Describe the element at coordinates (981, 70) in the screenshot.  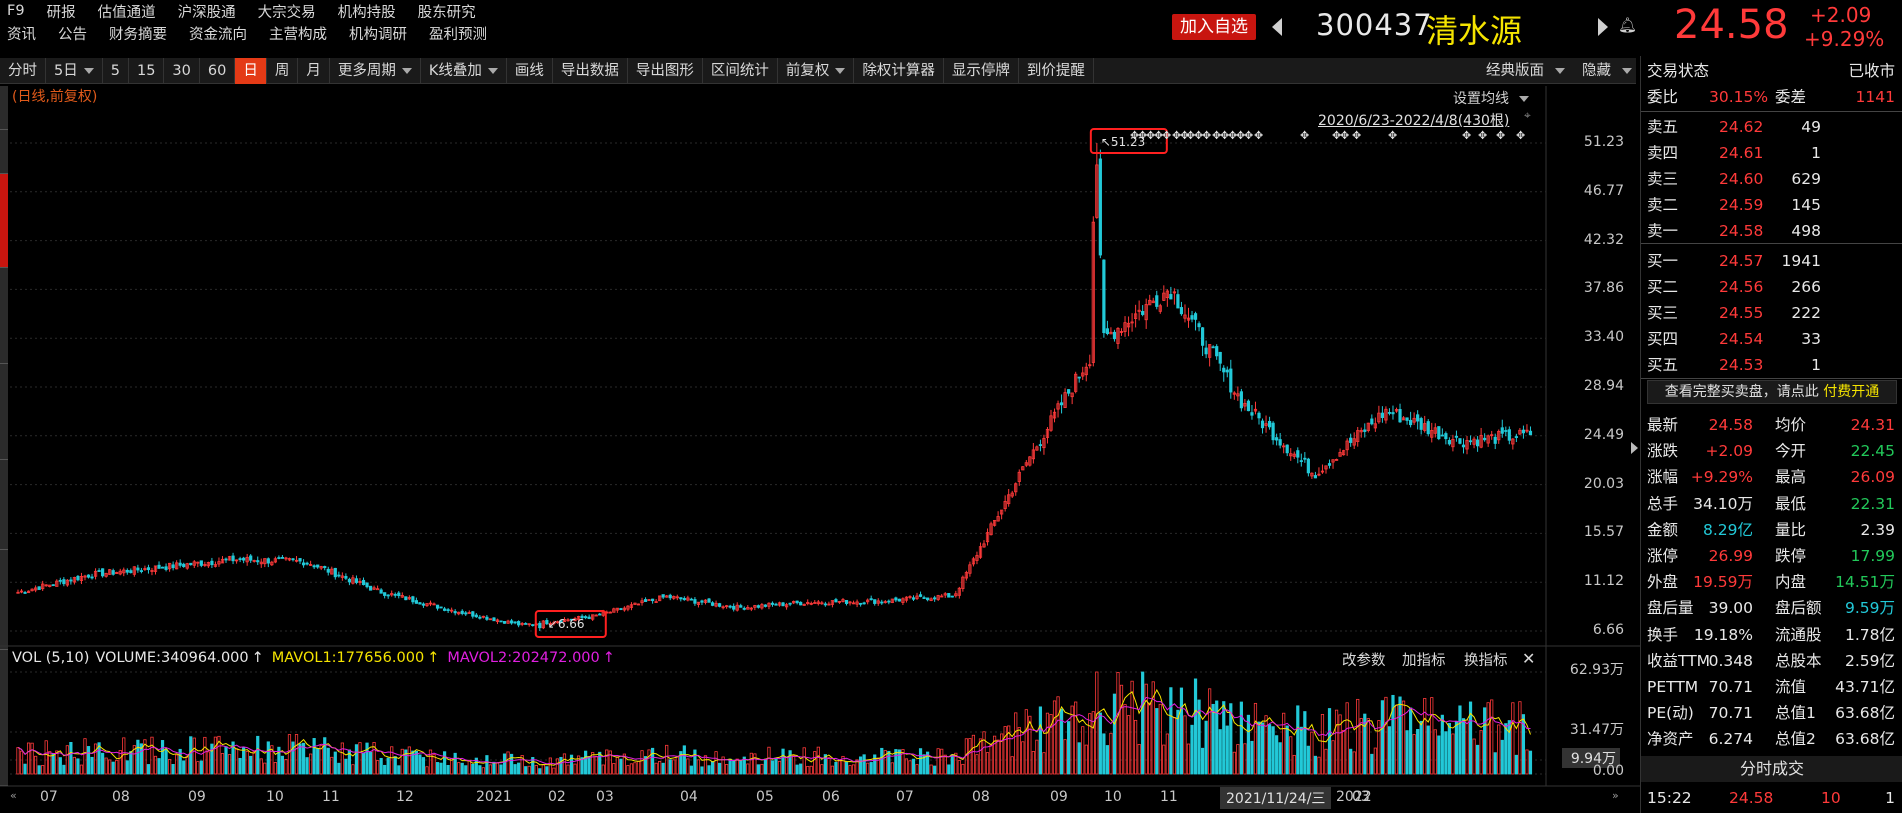
I see `toolbar-item: 显示停牌` at that location.